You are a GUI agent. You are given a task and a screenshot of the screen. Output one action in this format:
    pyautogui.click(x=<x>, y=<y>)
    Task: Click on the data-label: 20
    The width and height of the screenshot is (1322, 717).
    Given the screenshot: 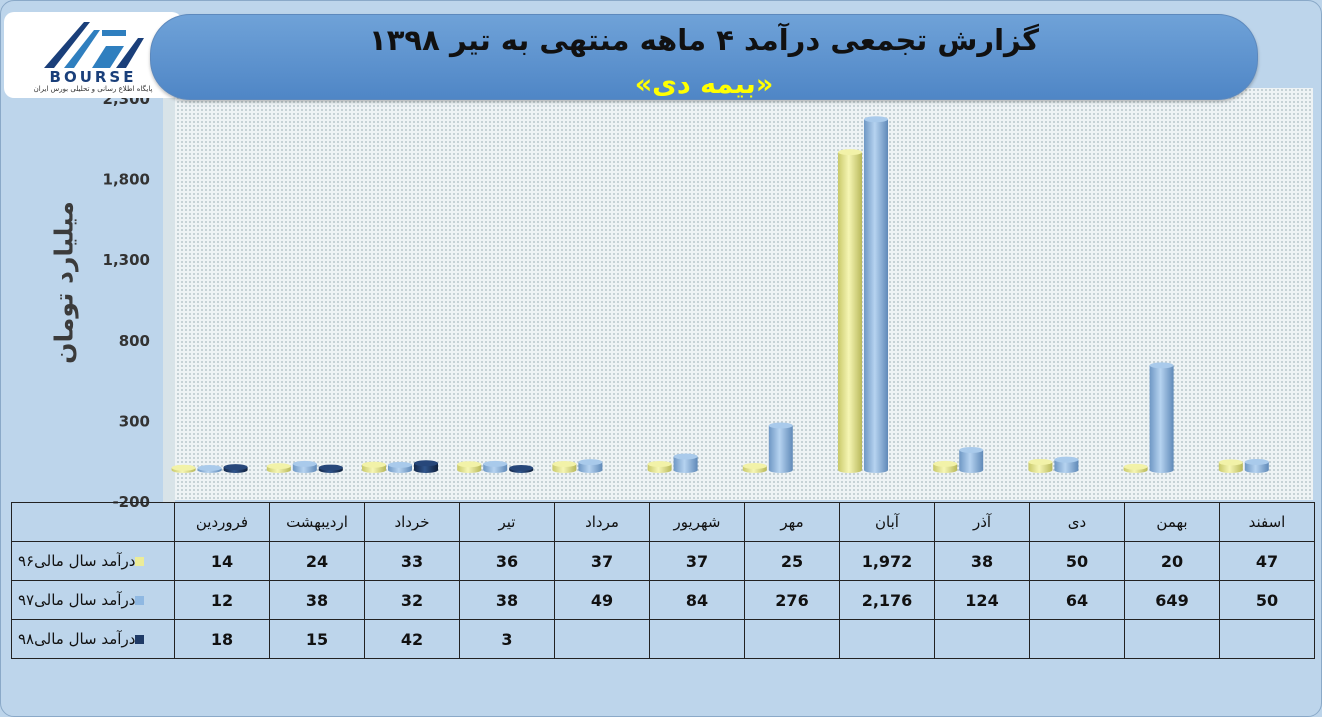 What is the action you would take?
    pyautogui.click(x=1172, y=561)
    